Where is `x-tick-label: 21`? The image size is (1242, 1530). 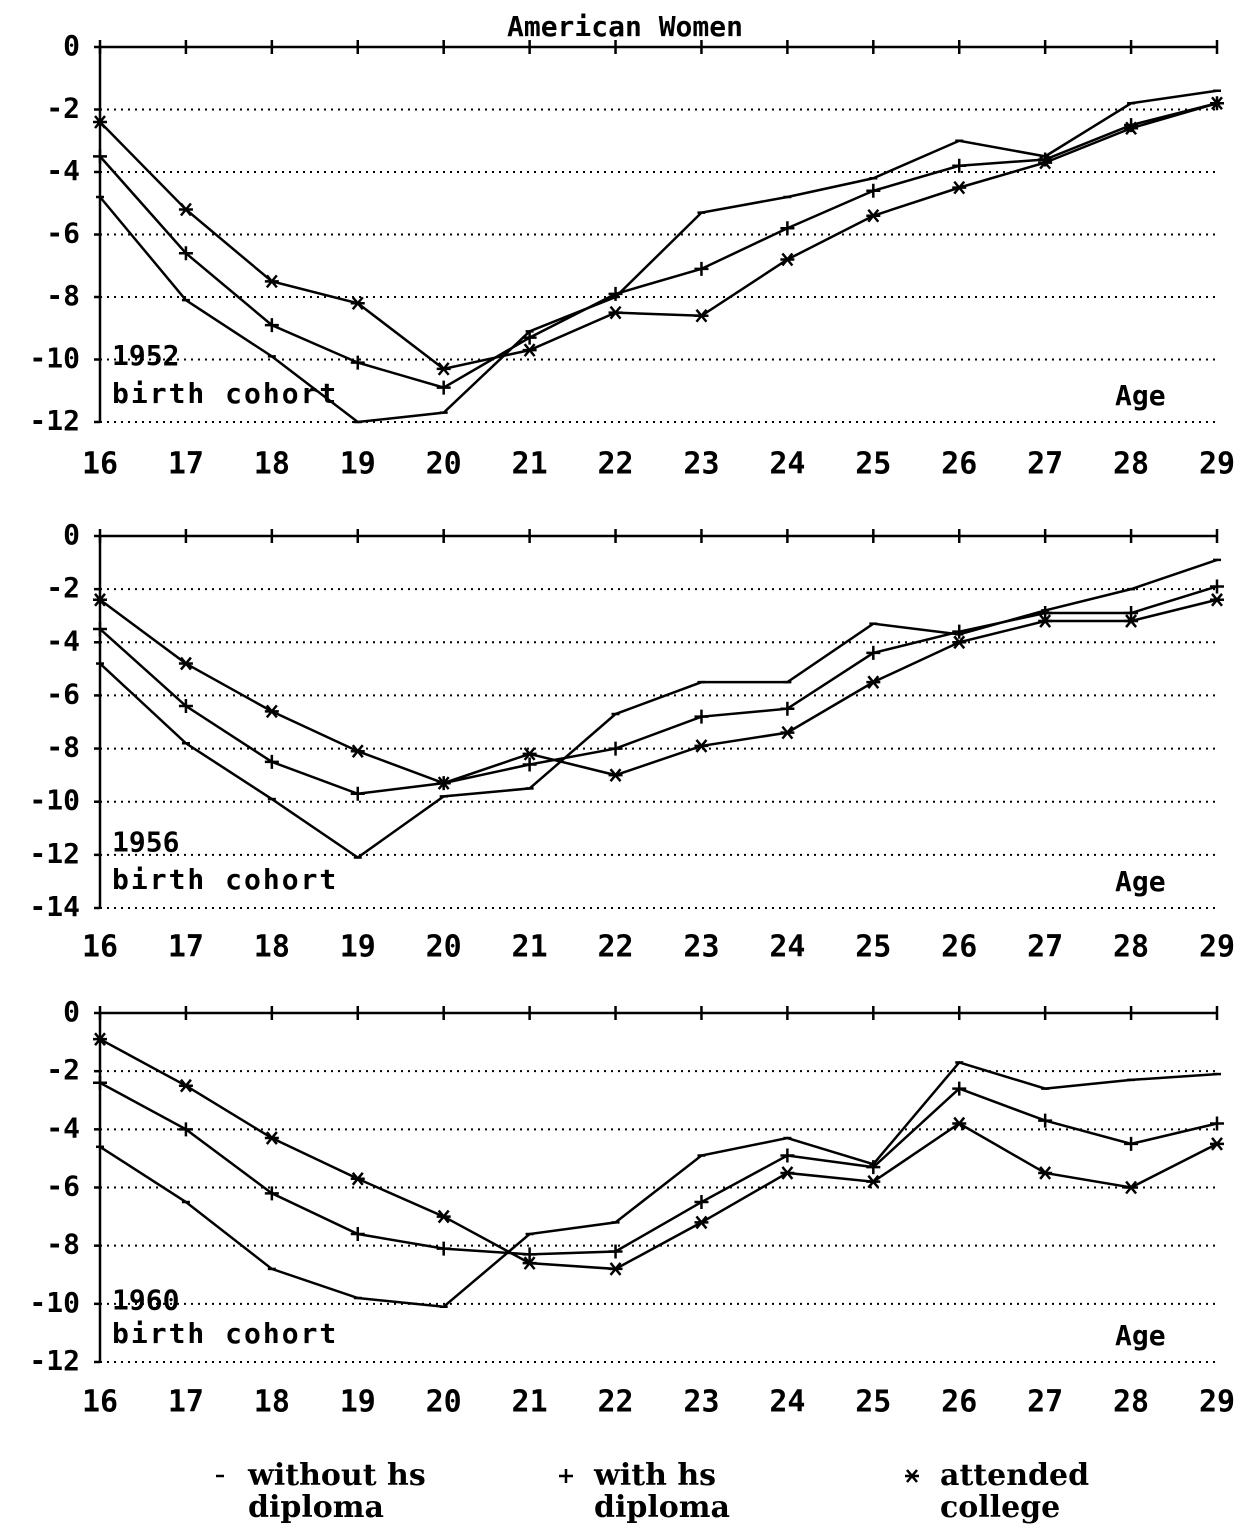 x-tick-label: 21 is located at coordinates (530, 947).